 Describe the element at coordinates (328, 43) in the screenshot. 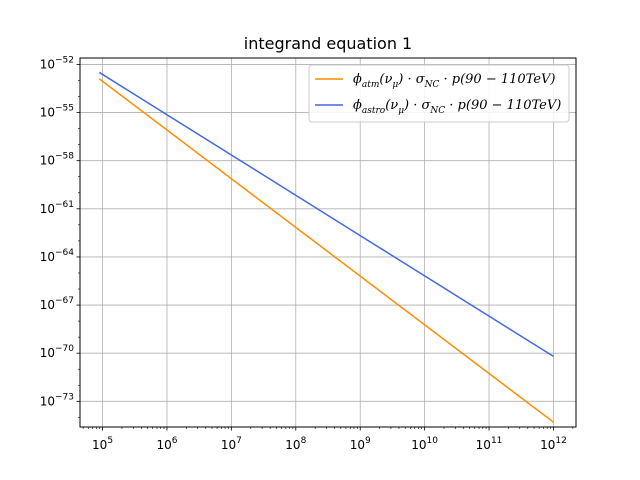

I see `chart-title: integrand equation 1` at that location.